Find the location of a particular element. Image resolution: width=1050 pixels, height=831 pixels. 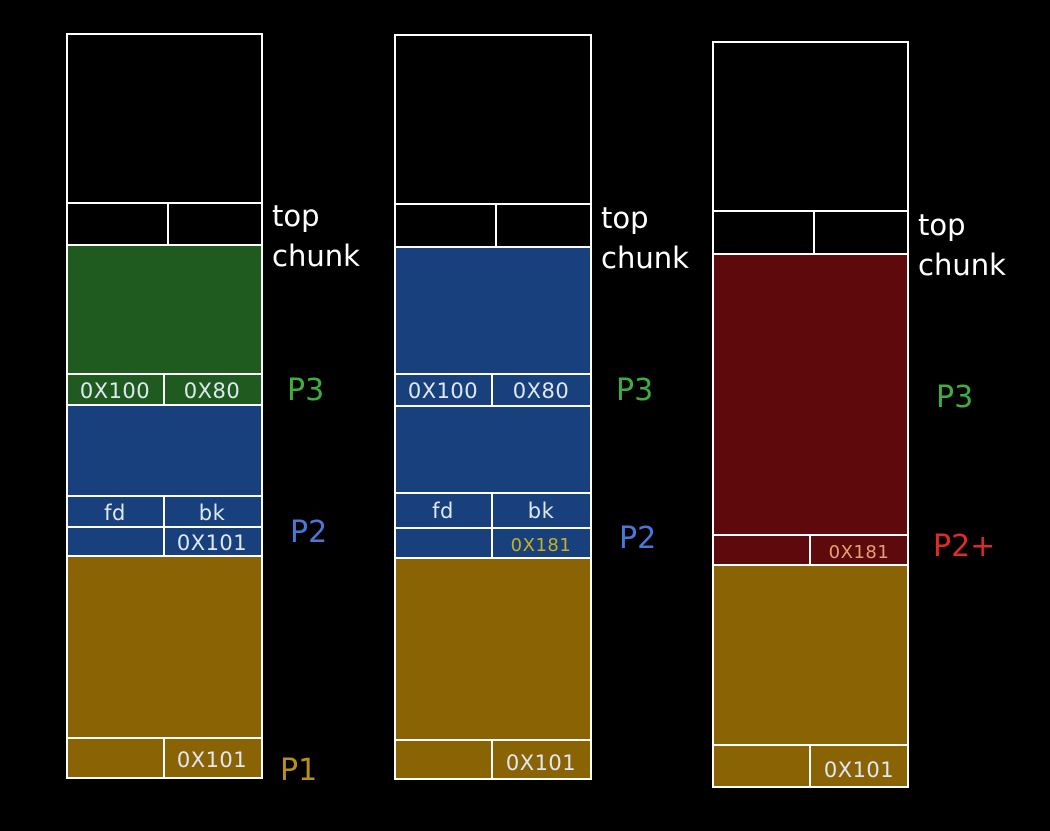

p2-label: P2+ is located at coordinates (964, 546).